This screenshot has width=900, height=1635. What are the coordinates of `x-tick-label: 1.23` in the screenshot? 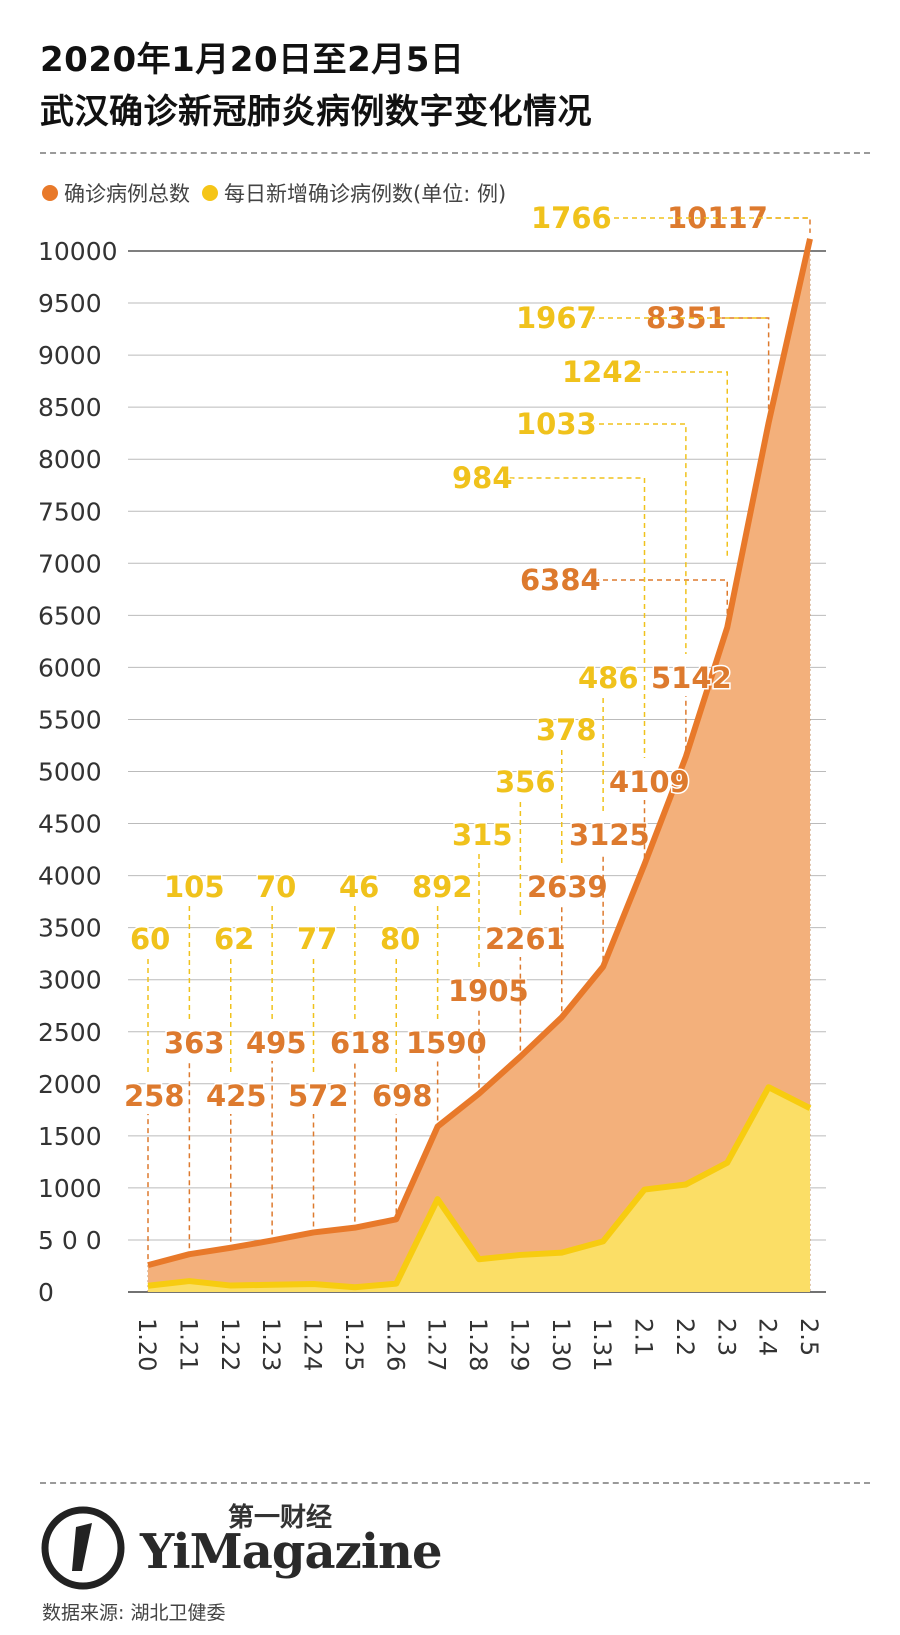 It's located at (271, 1344).